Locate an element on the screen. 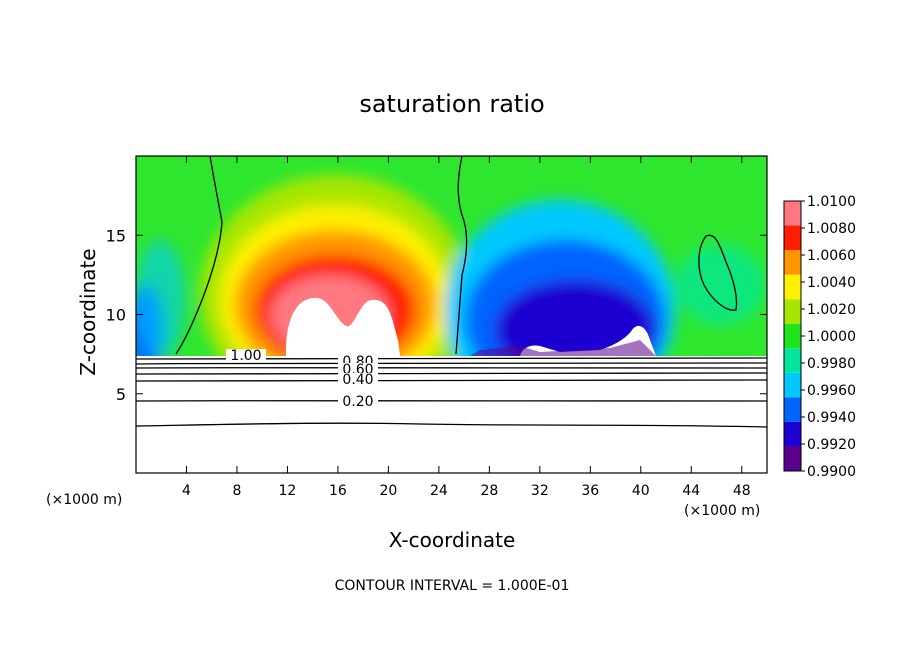  x-axis-unit: (×1000 m) is located at coordinates (722, 511).